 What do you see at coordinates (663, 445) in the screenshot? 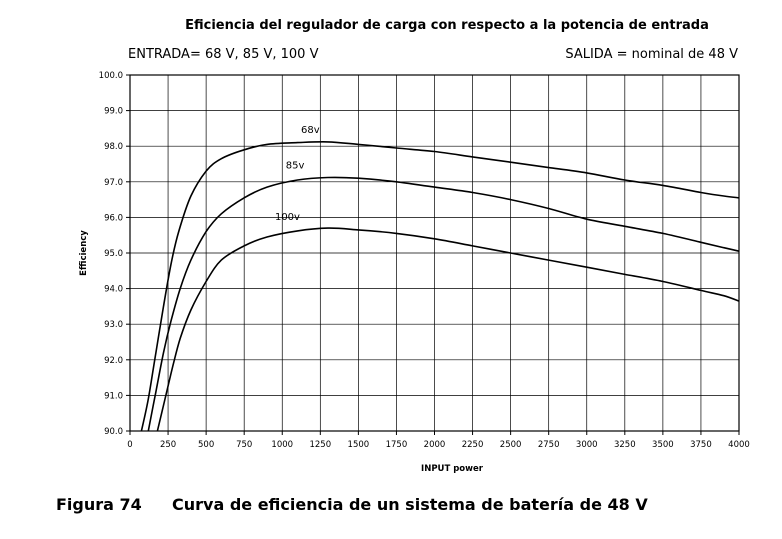
I see `x-tick-label: 3500` at bounding box center [663, 445].